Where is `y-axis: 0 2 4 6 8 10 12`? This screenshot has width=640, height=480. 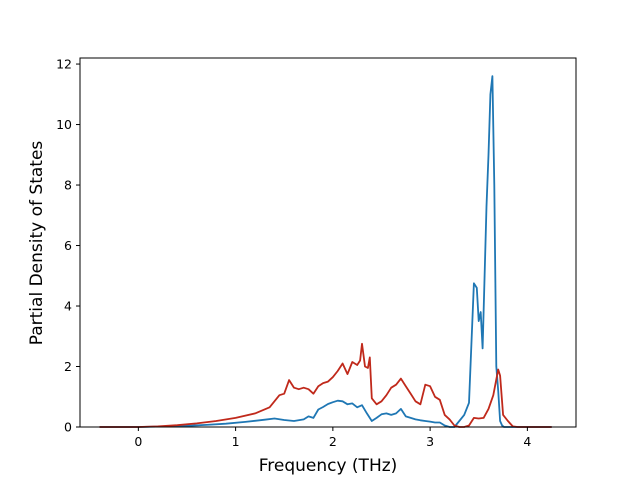 y-axis: 0 2 4 6 8 10 12 is located at coordinates (68, 246).